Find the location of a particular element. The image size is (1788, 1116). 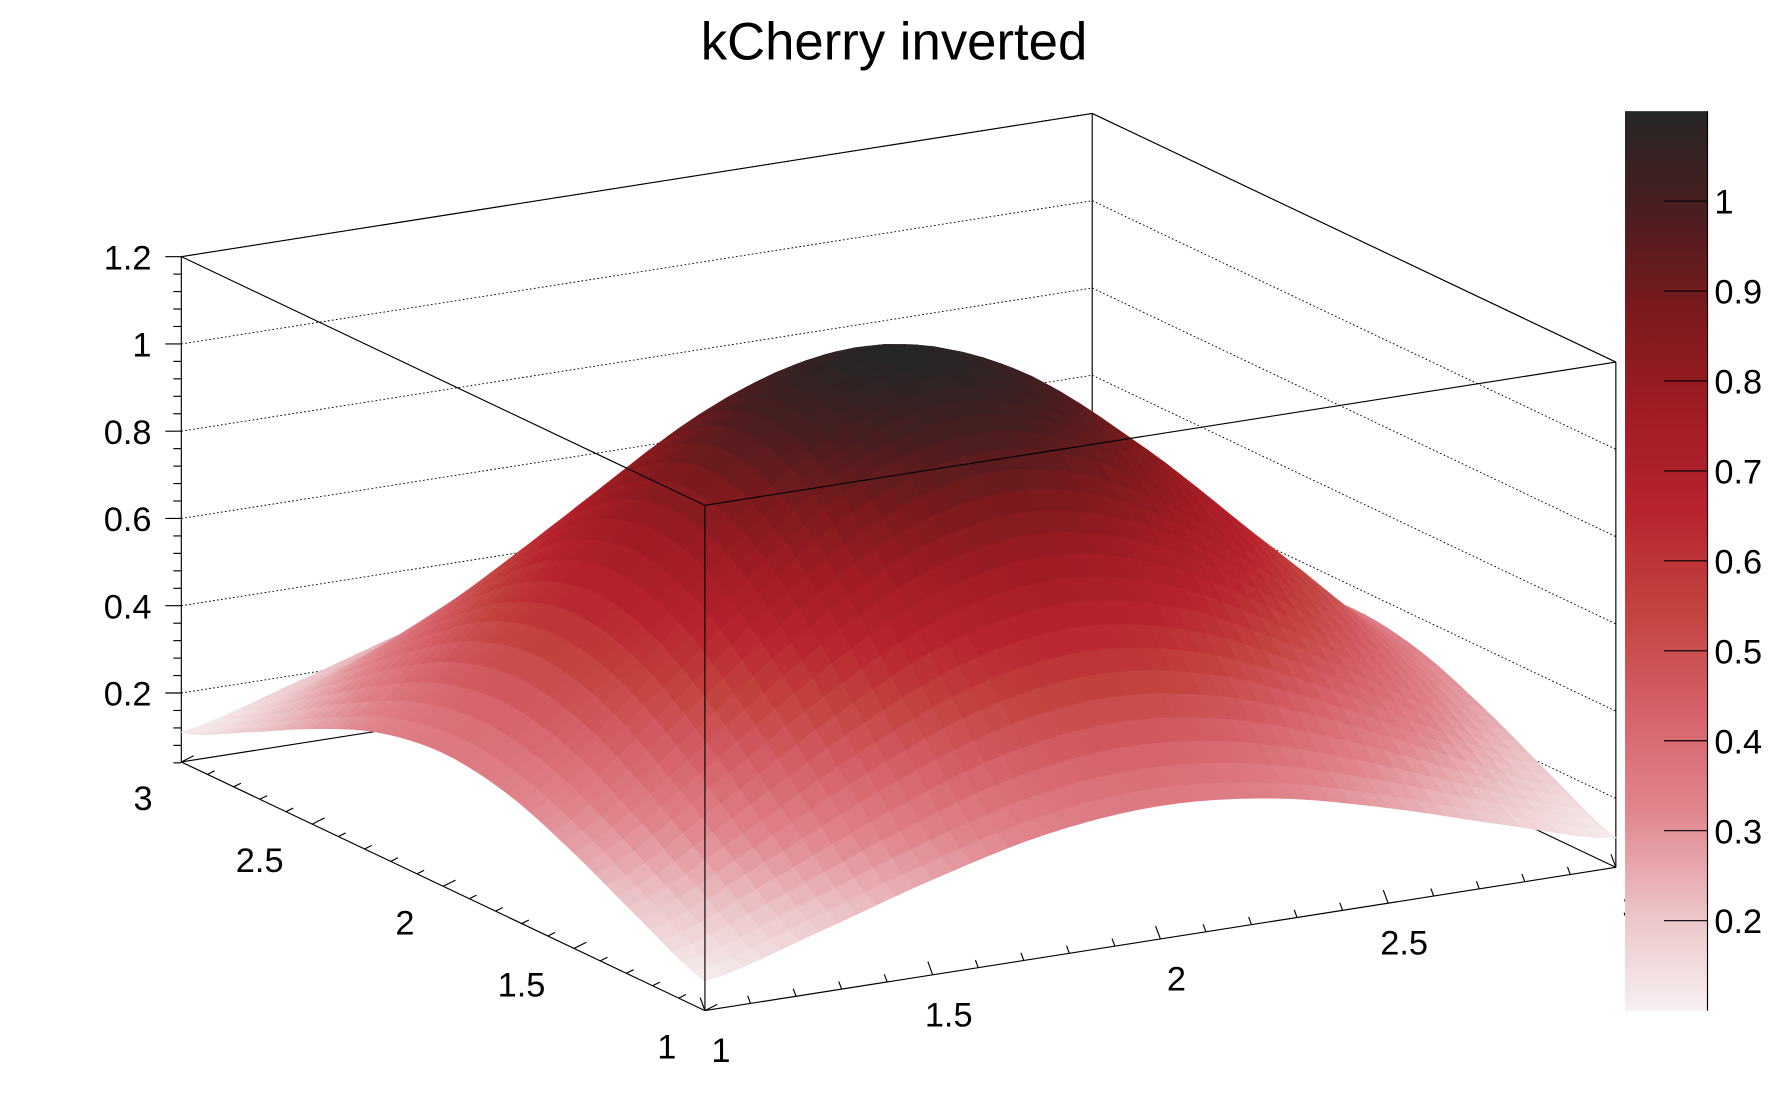

colorbar-tick-label: 0.5 is located at coordinates (1738, 652).